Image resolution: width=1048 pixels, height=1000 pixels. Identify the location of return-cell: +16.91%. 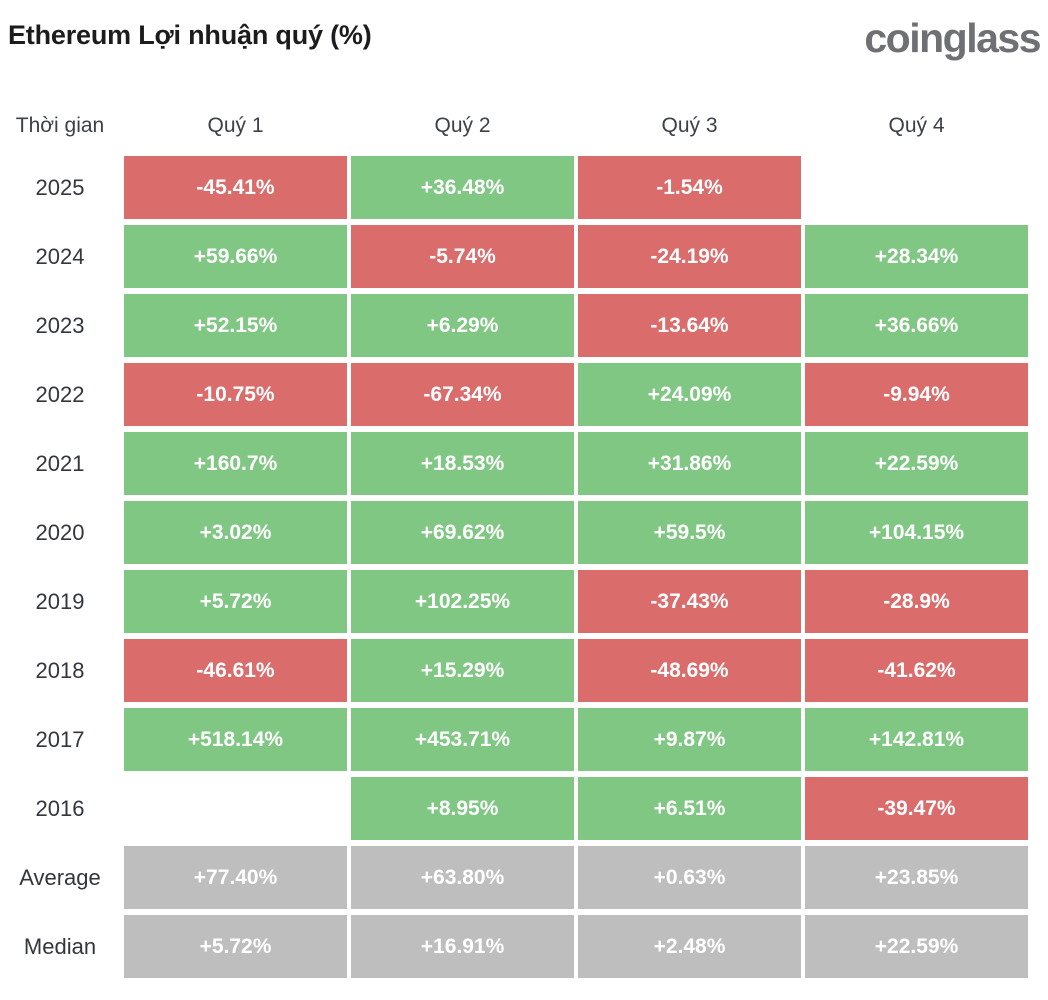
(462, 946).